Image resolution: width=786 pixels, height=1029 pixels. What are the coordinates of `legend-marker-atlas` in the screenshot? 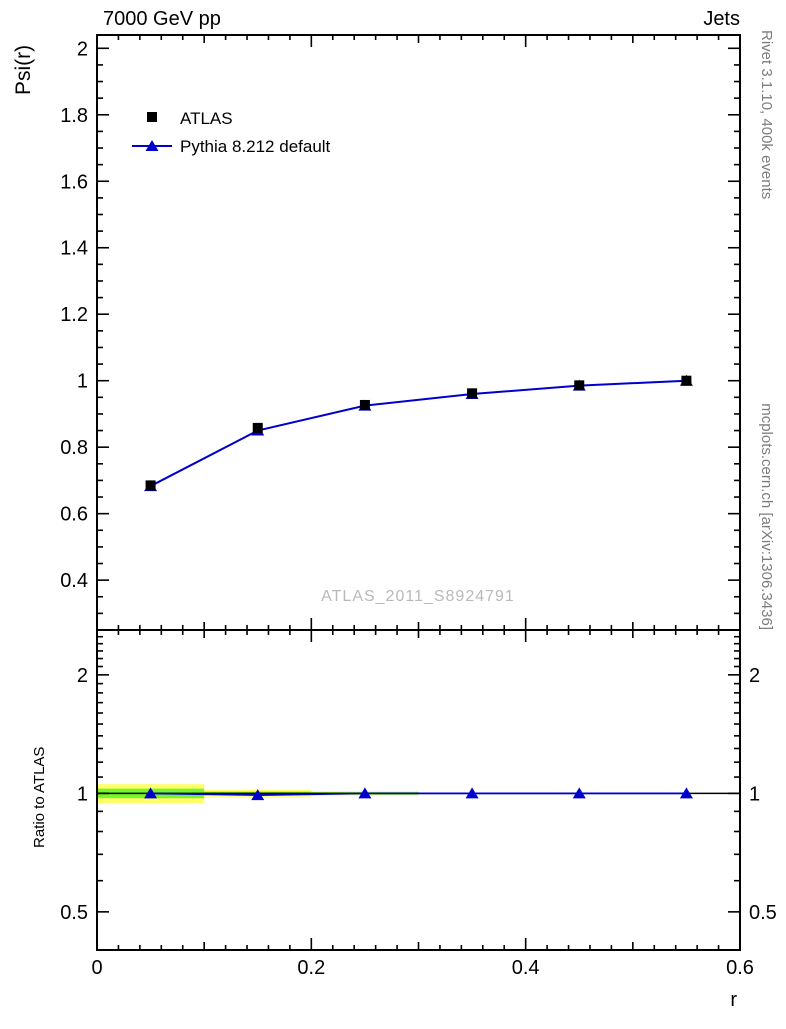 It's located at (152, 117).